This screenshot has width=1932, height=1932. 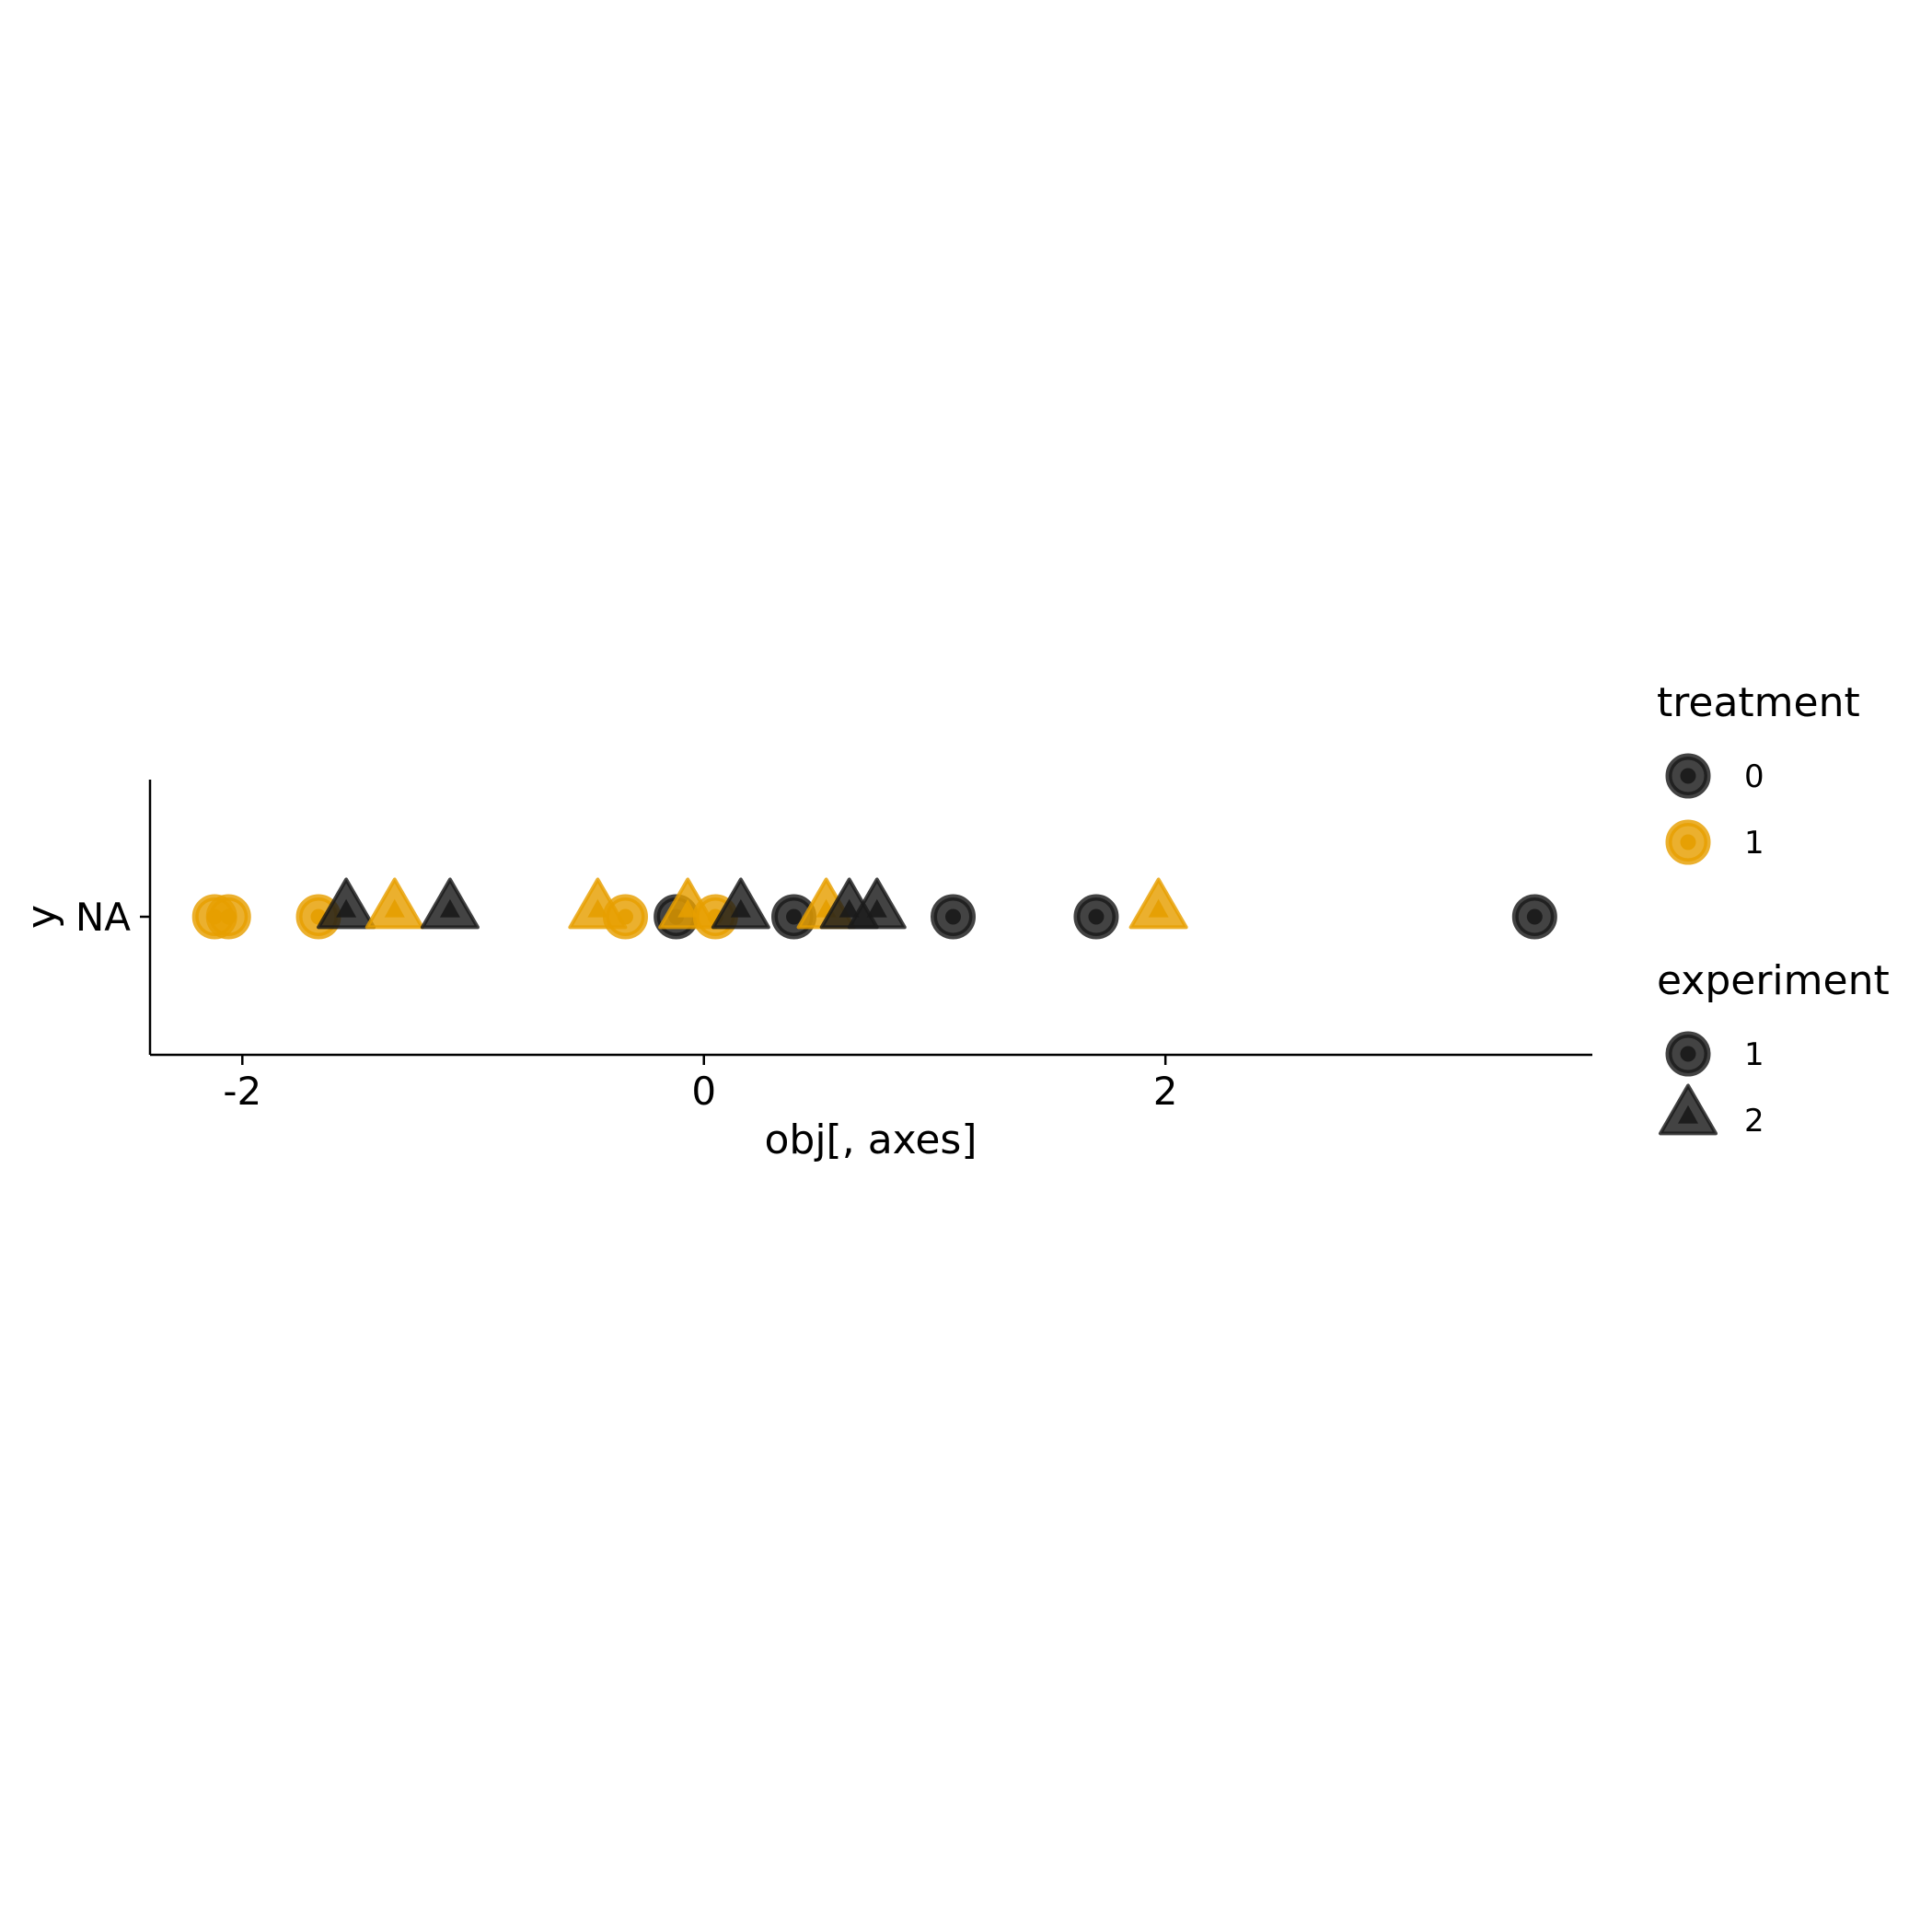 I want to click on x-tick-label: 0, so click(x=704, y=1091).